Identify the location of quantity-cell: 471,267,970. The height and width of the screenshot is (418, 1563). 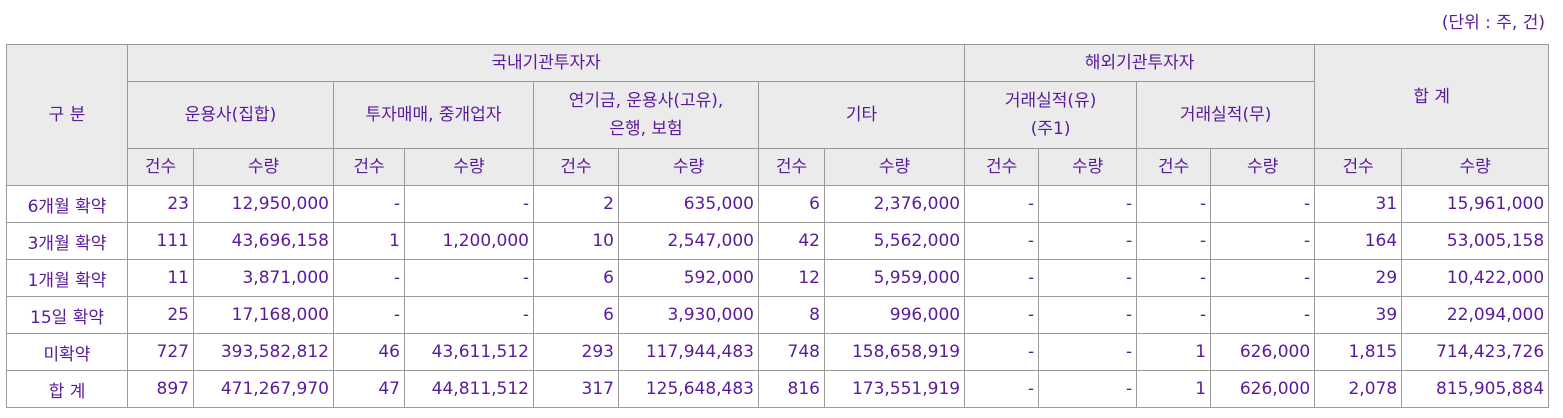
(263, 389).